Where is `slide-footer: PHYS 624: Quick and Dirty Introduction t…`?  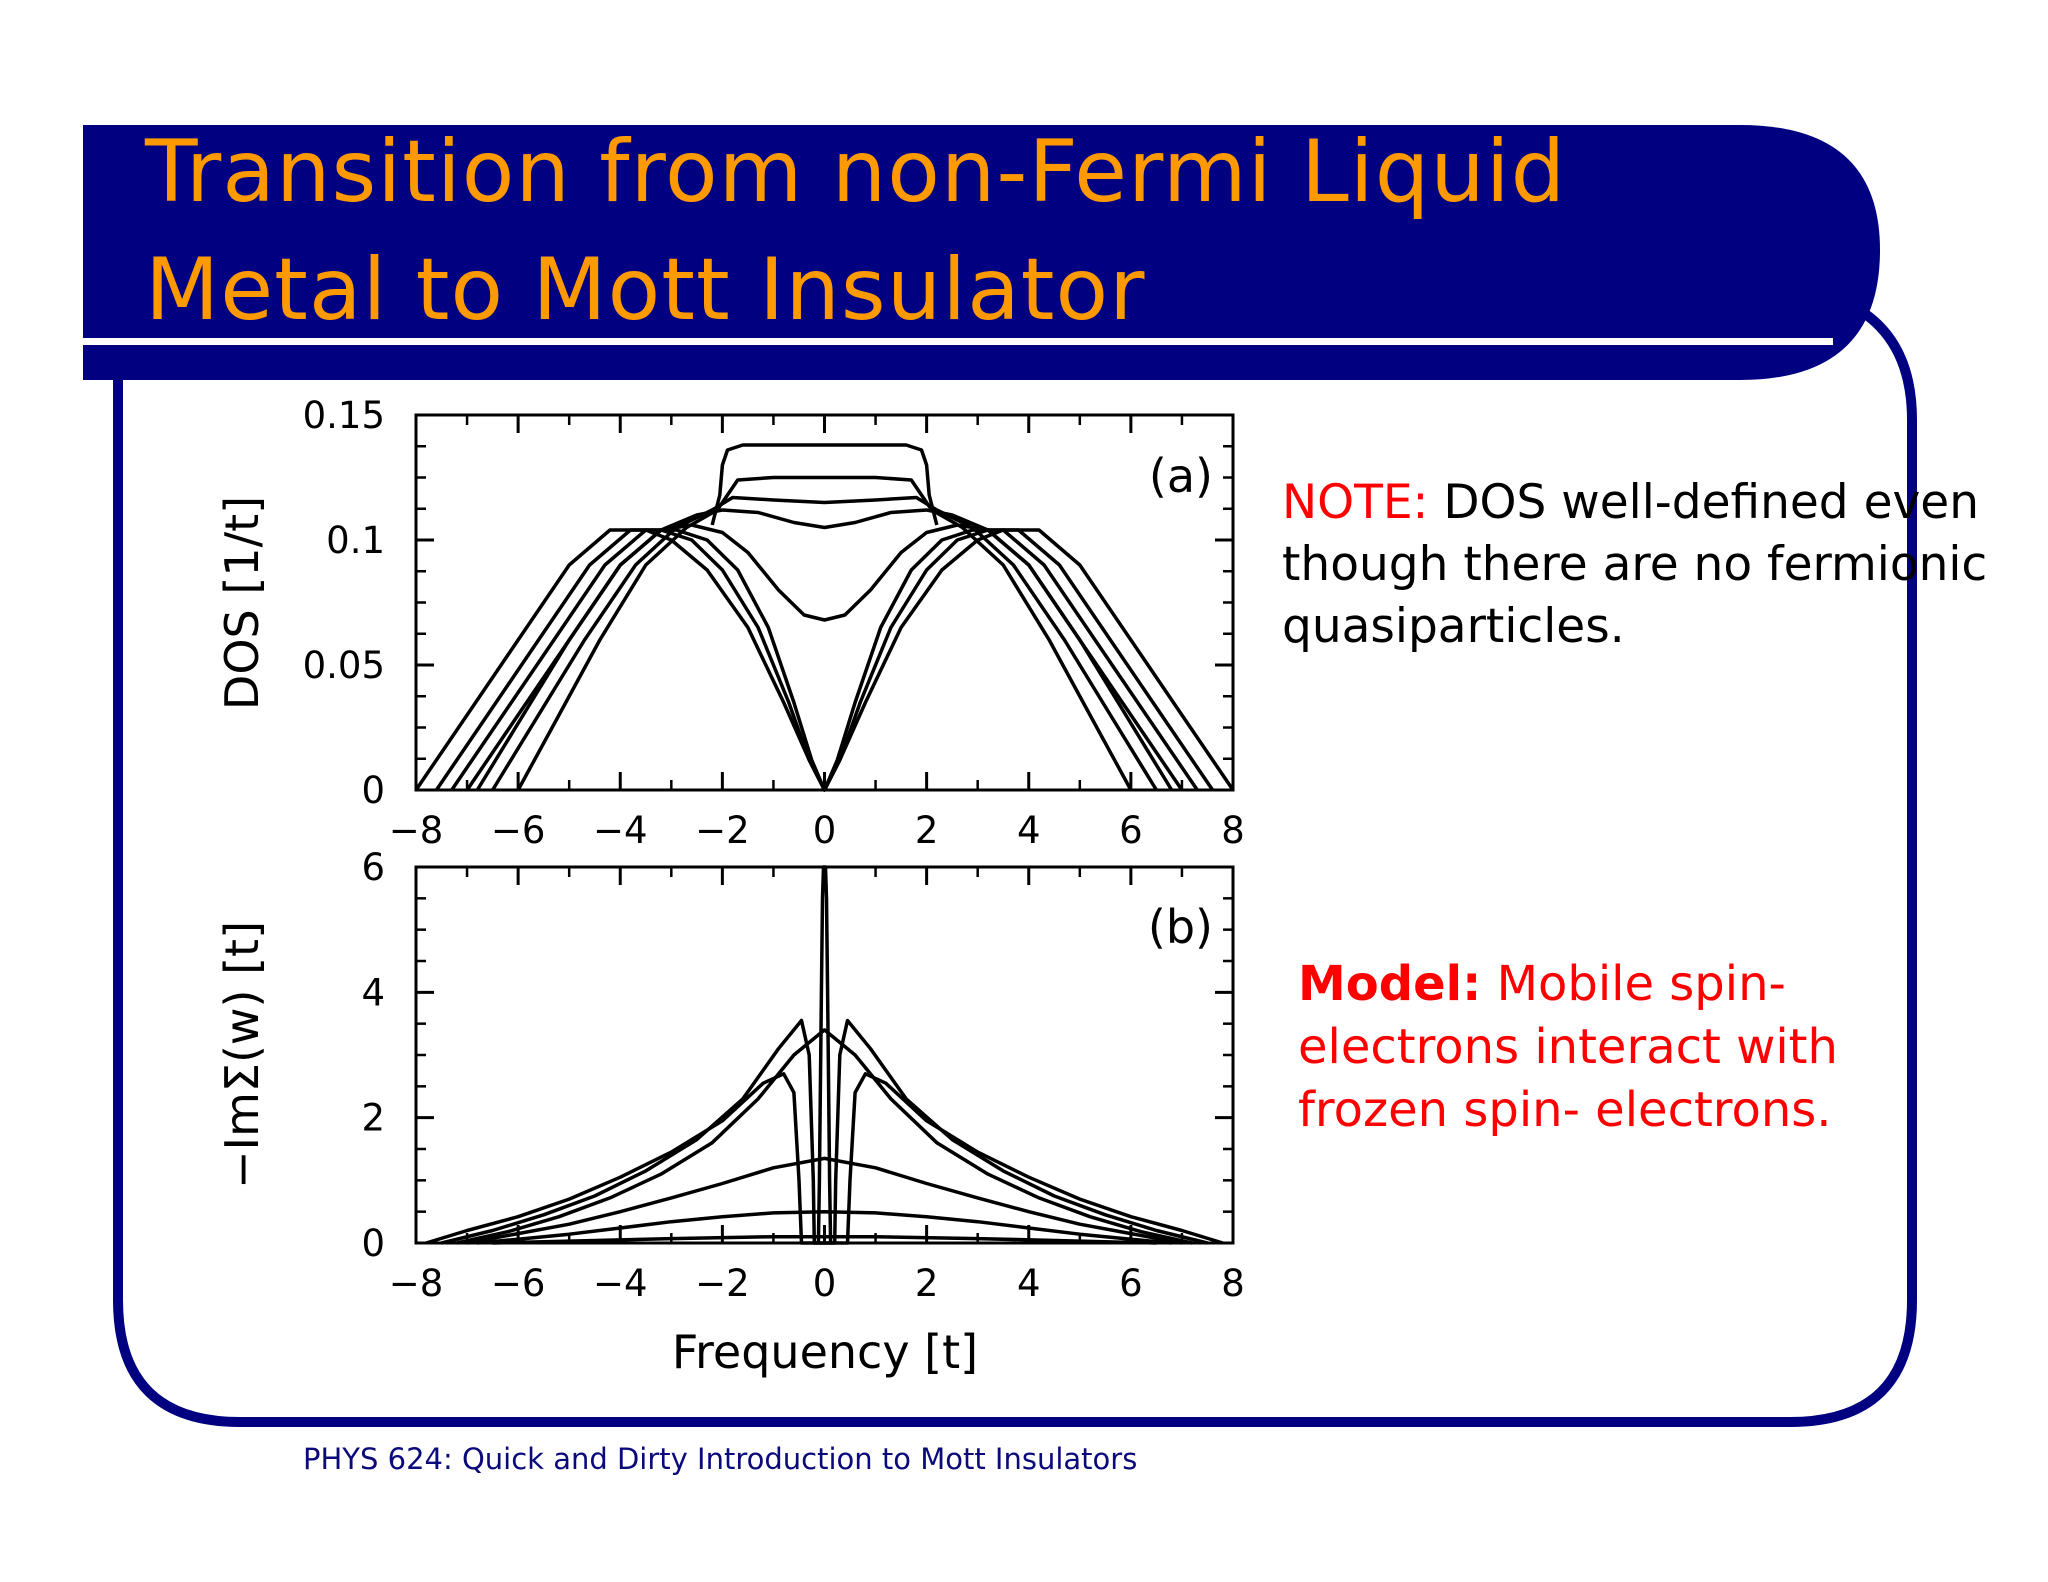 slide-footer: PHYS 624: Quick and Dirty Introduction t… is located at coordinates (720, 1459).